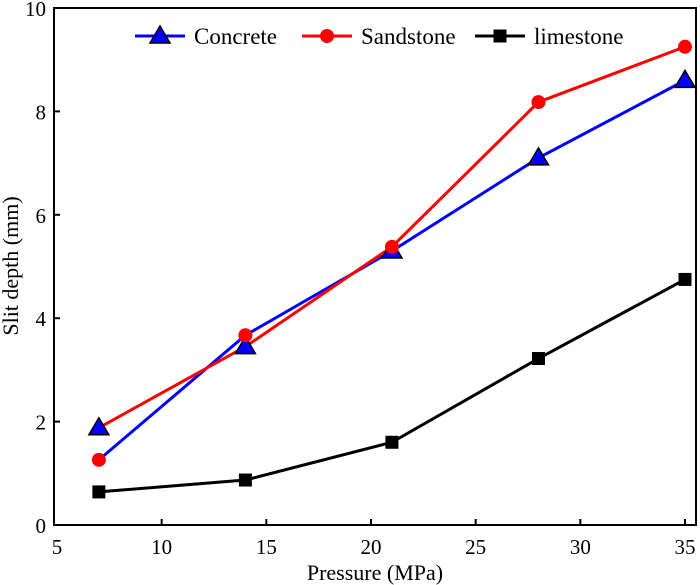 The height and width of the screenshot is (585, 700). I want to click on y-tick-label: 2, so click(41, 423).